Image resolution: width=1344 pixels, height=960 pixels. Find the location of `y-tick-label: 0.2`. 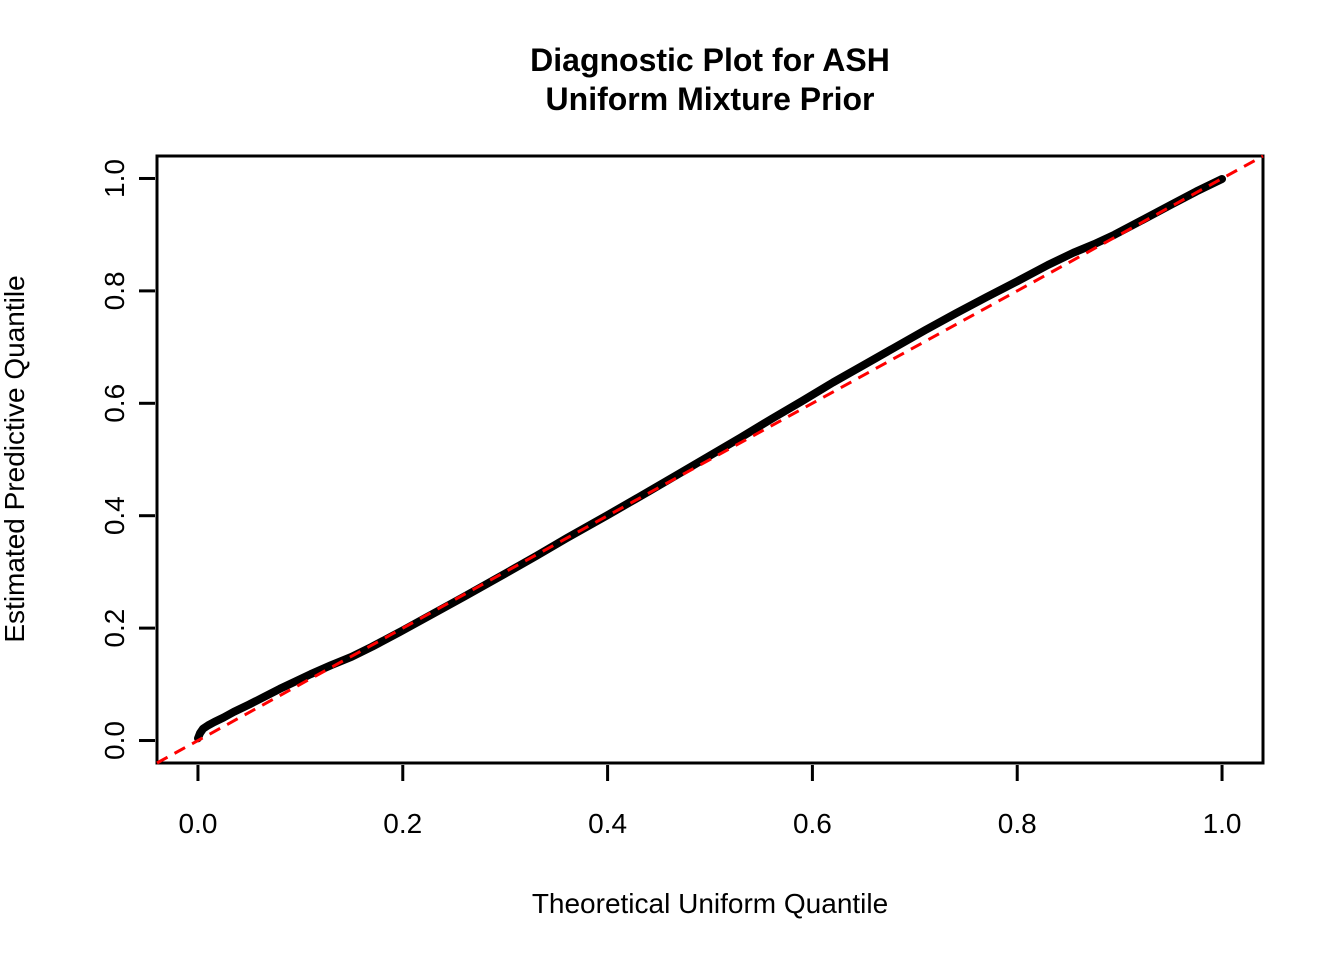

y-tick-label: 0.2 is located at coordinates (114, 628).